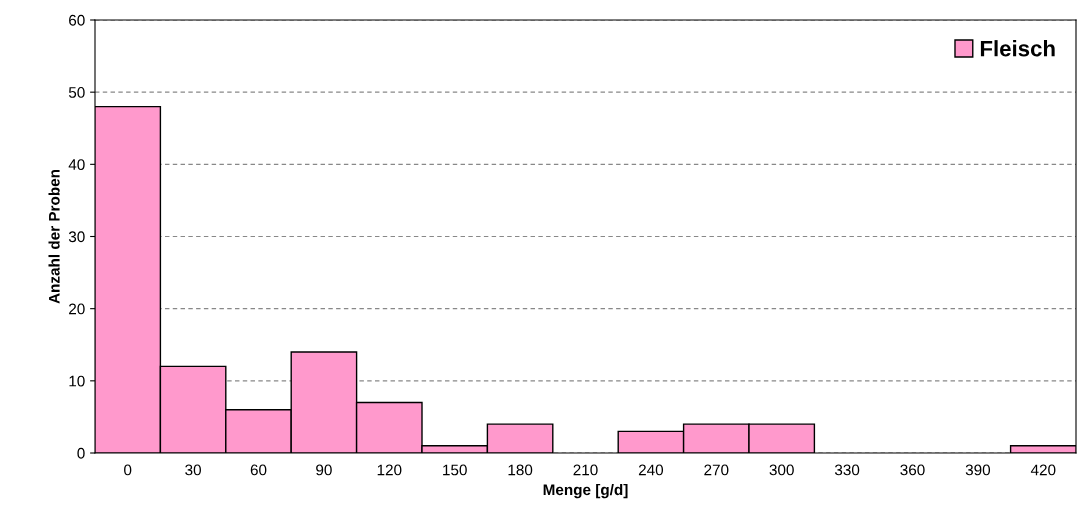 The width and height of the screenshot is (1079, 531). I want to click on x-tick-label: 390, so click(978, 470).